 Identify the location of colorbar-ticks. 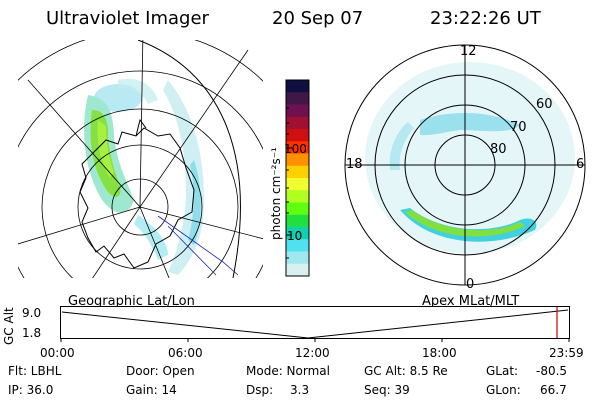
(289, 183).